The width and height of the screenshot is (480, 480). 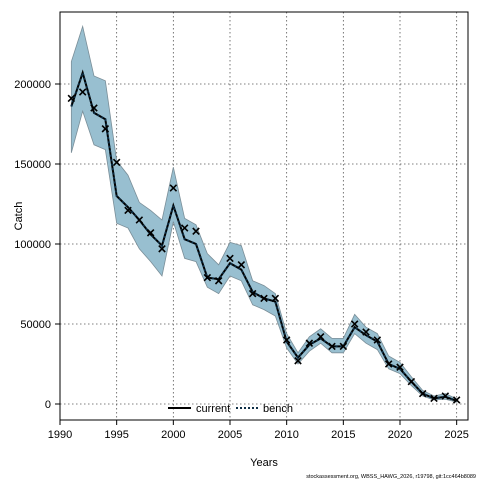 What do you see at coordinates (213, 409) in the screenshot?
I see `legend-current-label: current` at bounding box center [213, 409].